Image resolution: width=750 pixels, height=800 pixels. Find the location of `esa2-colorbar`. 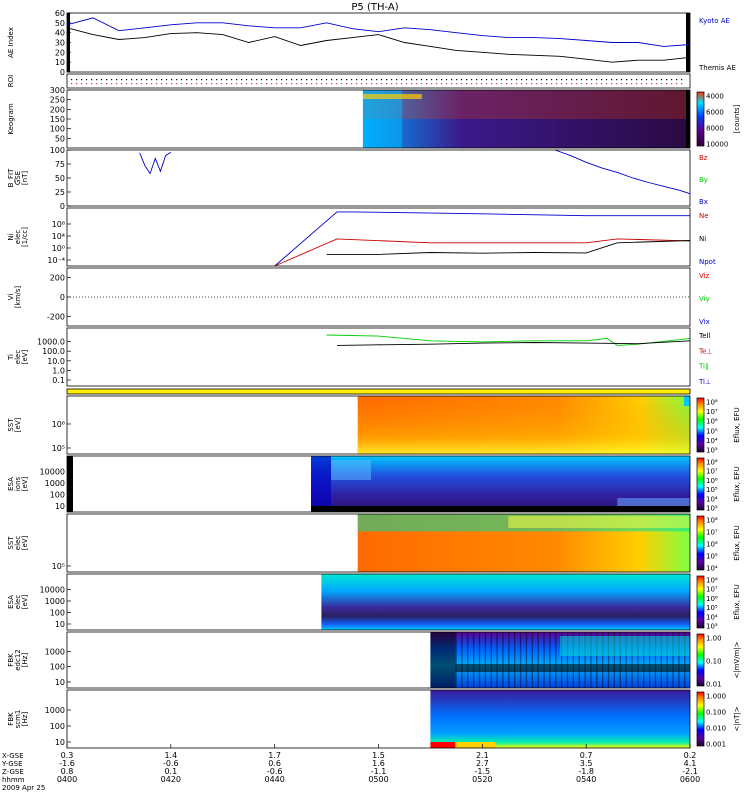

esa2-colorbar is located at coordinates (700, 602).